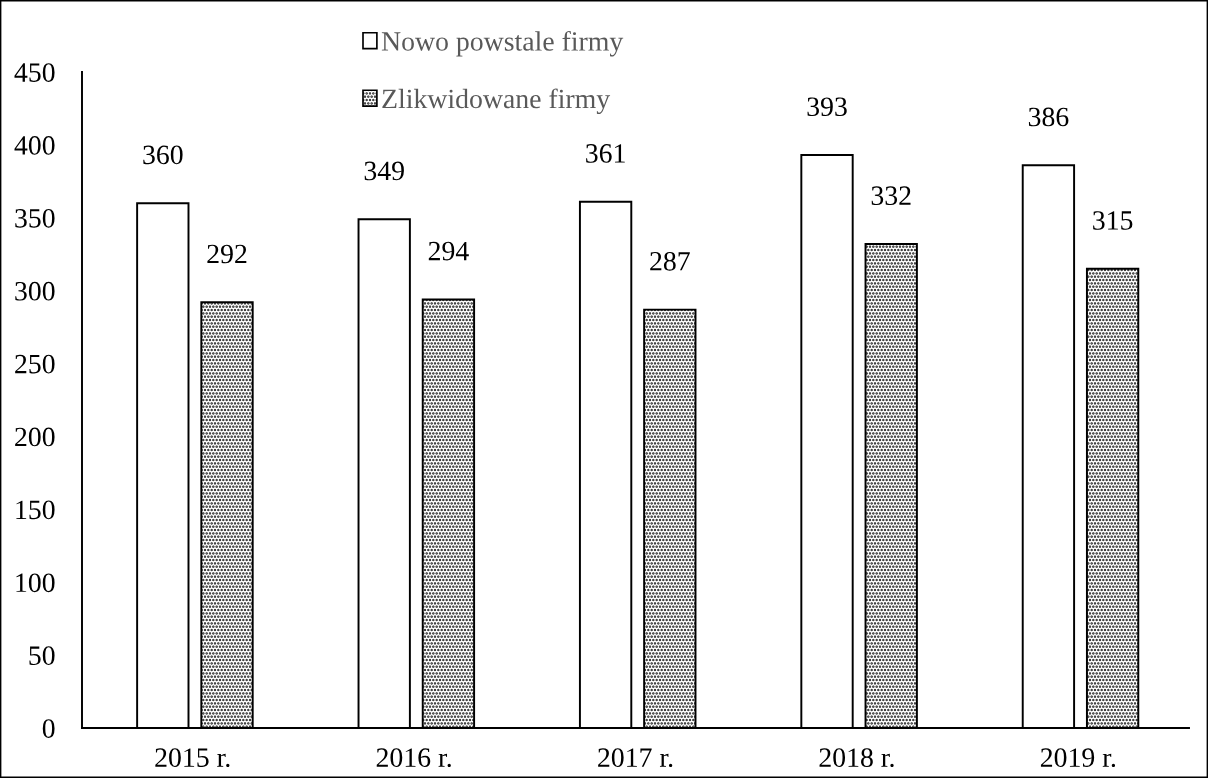 This screenshot has height=778, width=1208. What do you see at coordinates (827, 107) in the screenshot?
I see `data-label: 393` at bounding box center [827, 107].